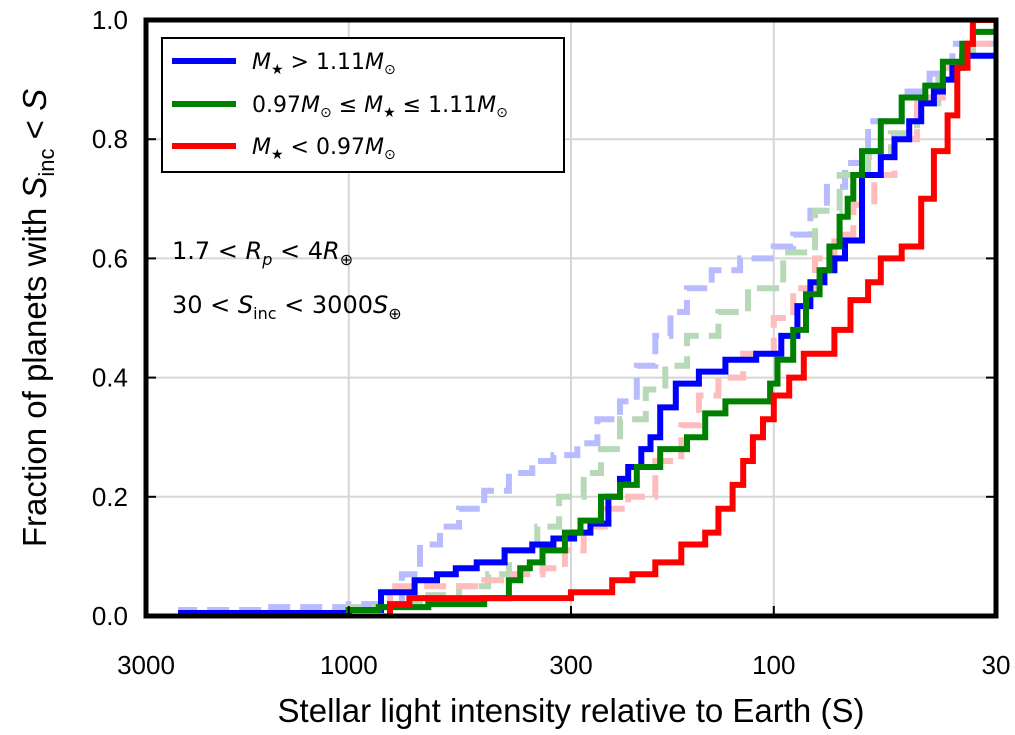  Describe the element at coordinates (110, 258) in the screenshot. I see `y-tick-label: 0.6` at that location.